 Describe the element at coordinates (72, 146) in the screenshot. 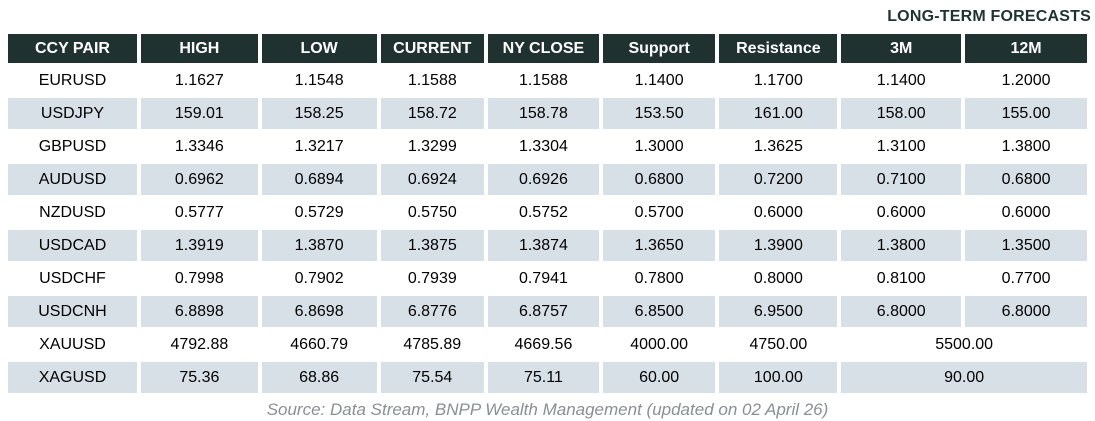

I see `cell-pair: GBPUSD` at that location.